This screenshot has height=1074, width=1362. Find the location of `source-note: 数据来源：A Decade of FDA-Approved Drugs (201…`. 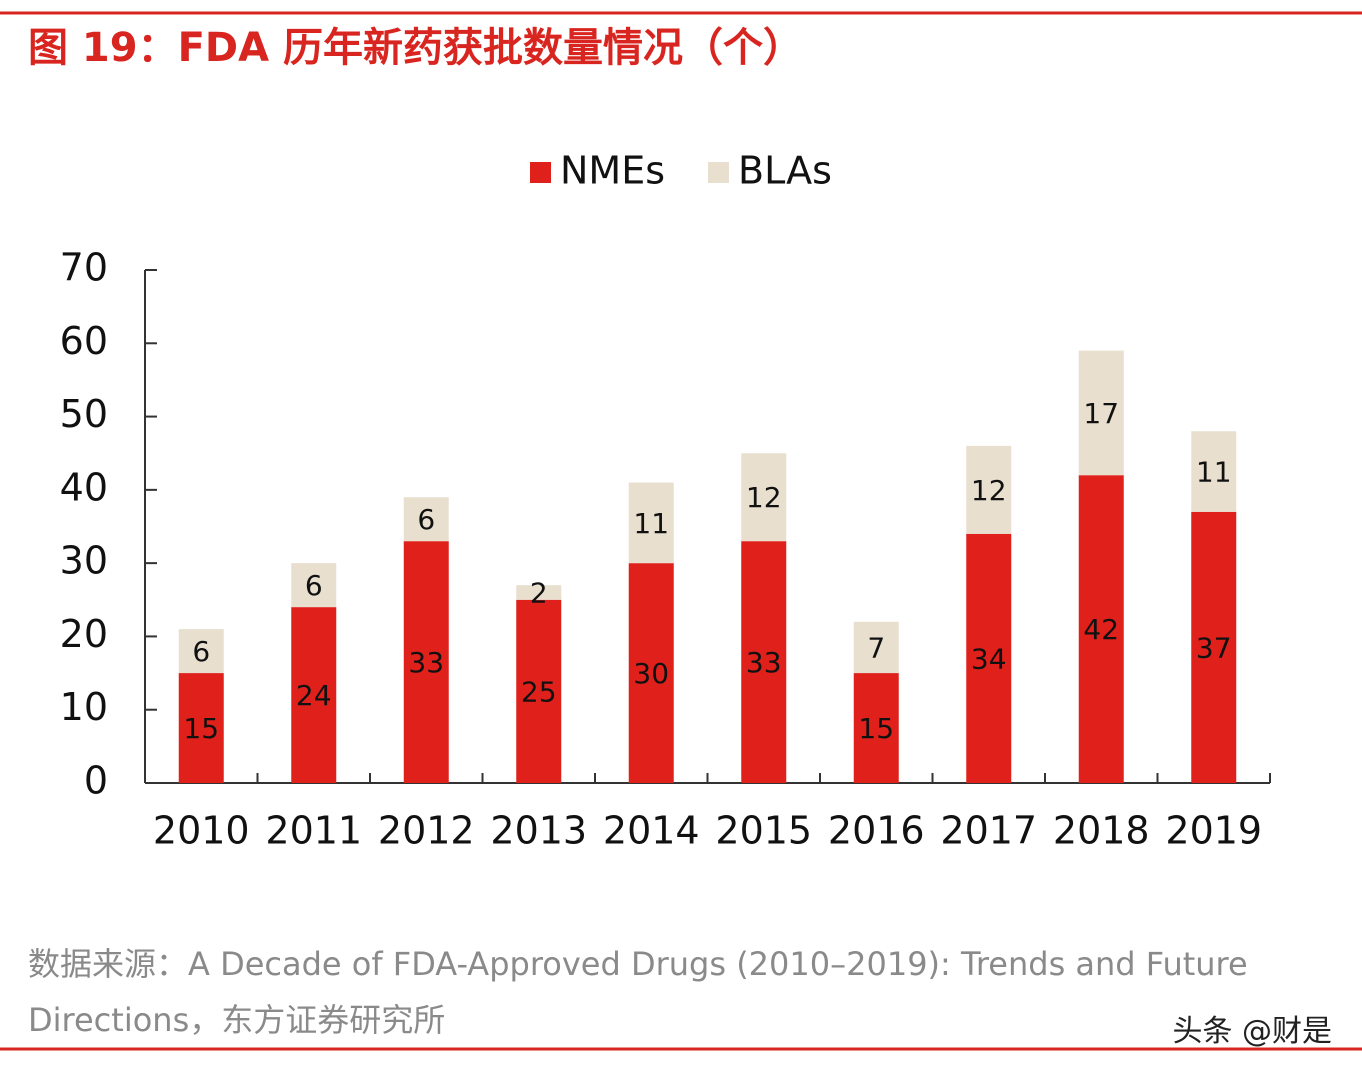

source-note: 数据来源：A Decade of FDA-Approved Drugs (201… is located at coordinates (638, 992).